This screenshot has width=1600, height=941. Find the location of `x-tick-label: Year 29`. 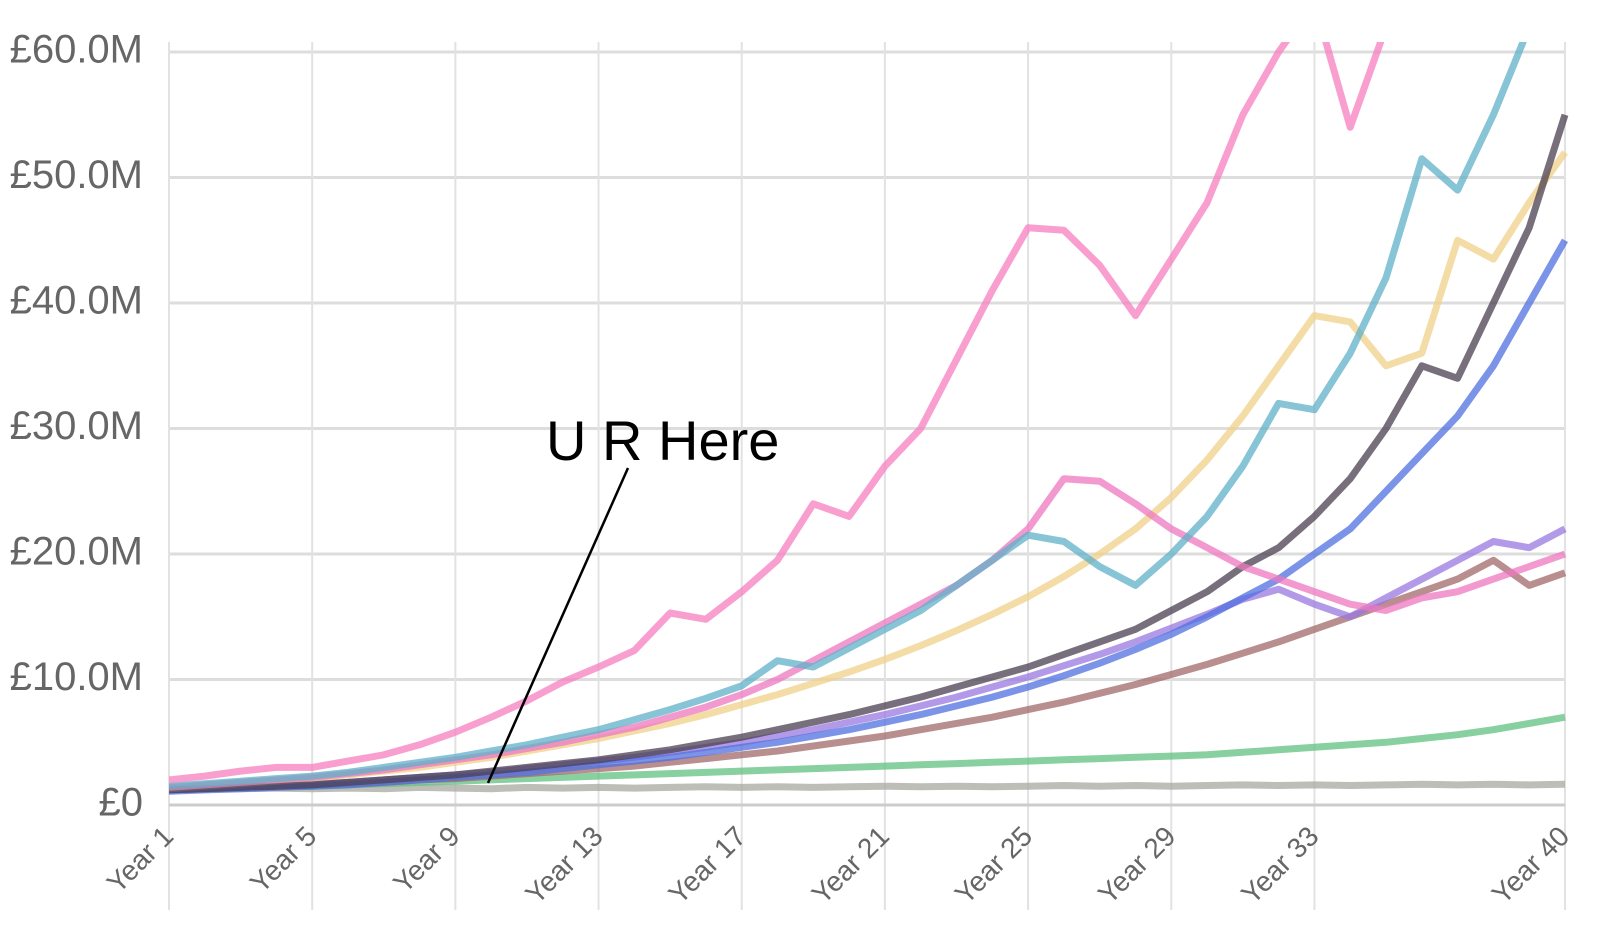

x-tick-label: Year 29 is located at coordinates (1136, 864).